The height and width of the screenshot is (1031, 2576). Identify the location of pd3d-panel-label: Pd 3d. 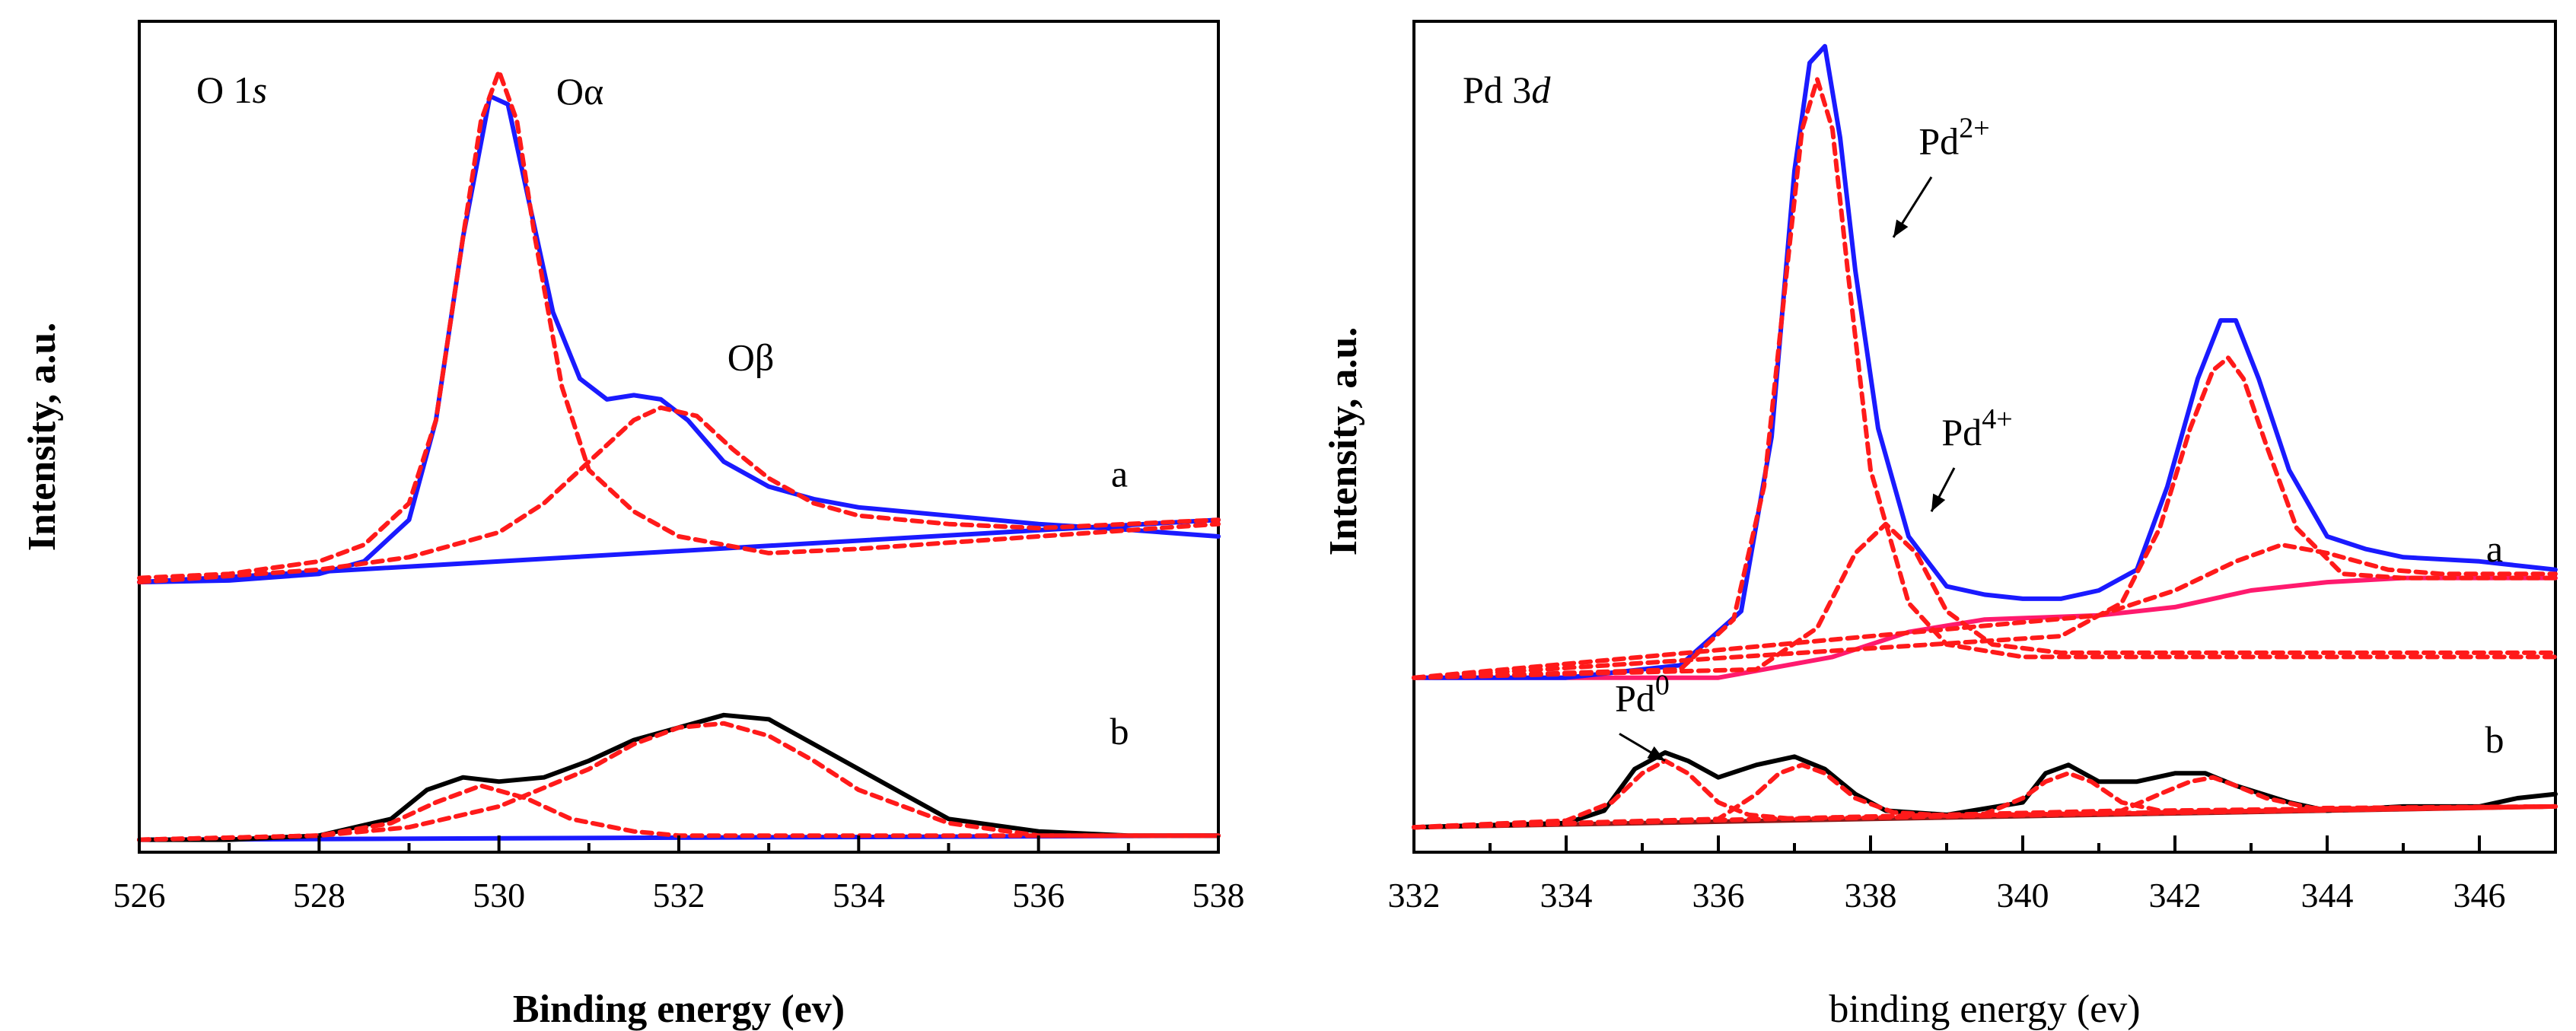
(1507, 89).